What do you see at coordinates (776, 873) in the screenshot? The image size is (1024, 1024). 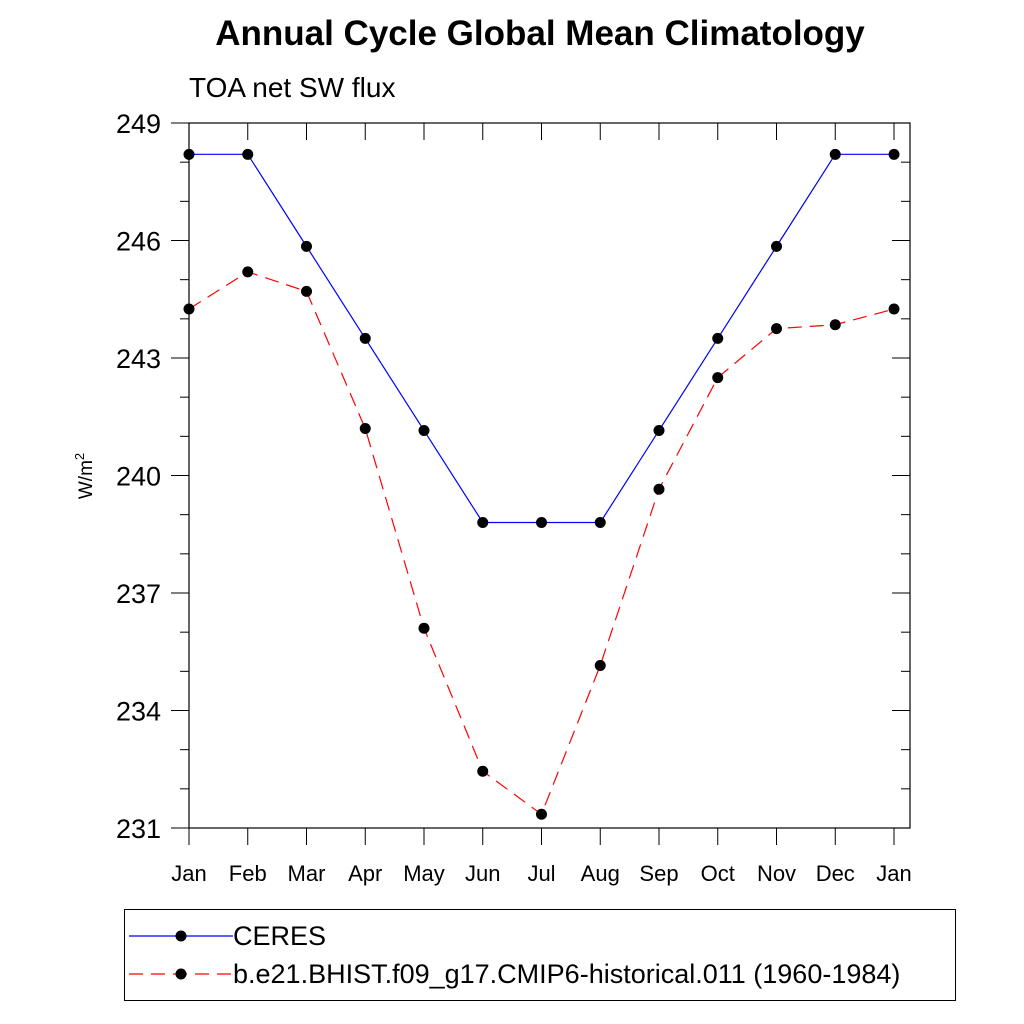 I see `x-tick-label: Nov` at bounding box center [776, 873].